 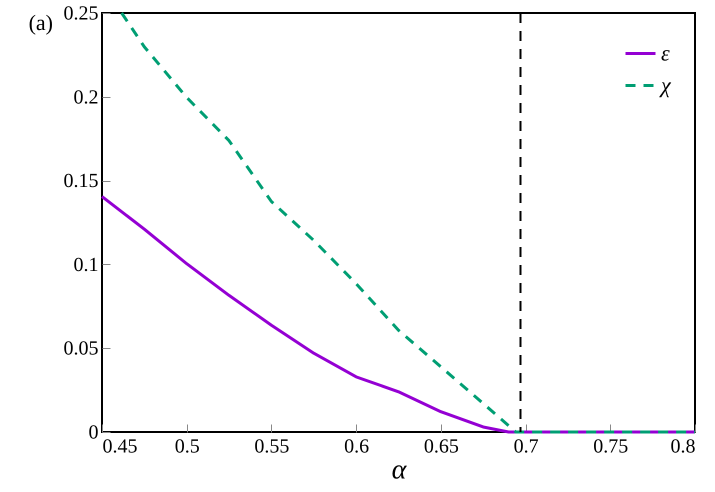 I want to click on x-tick-label: 0.65, so click(x=441, y=447).